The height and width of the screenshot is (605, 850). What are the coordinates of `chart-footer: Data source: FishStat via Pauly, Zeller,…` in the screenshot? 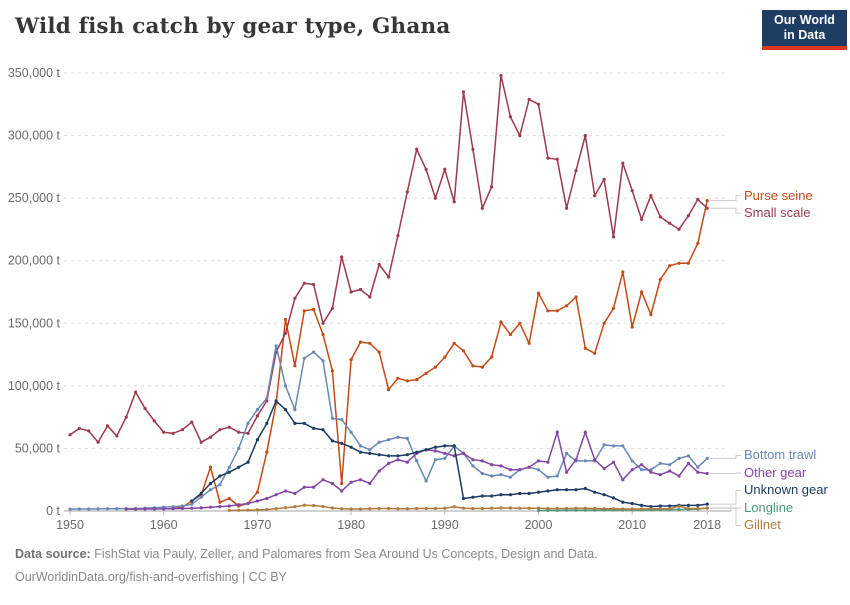 It's located at (306, 566).